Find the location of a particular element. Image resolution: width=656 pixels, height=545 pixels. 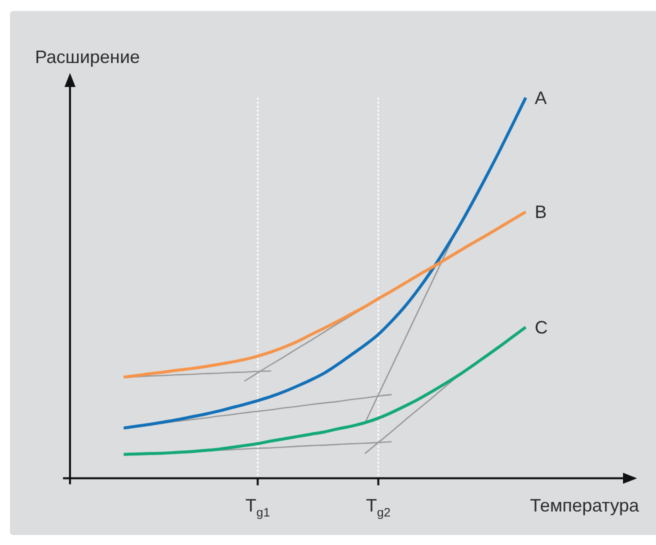

x-tick-label: T$_{g1}$ is located at coordinates (257, 507).